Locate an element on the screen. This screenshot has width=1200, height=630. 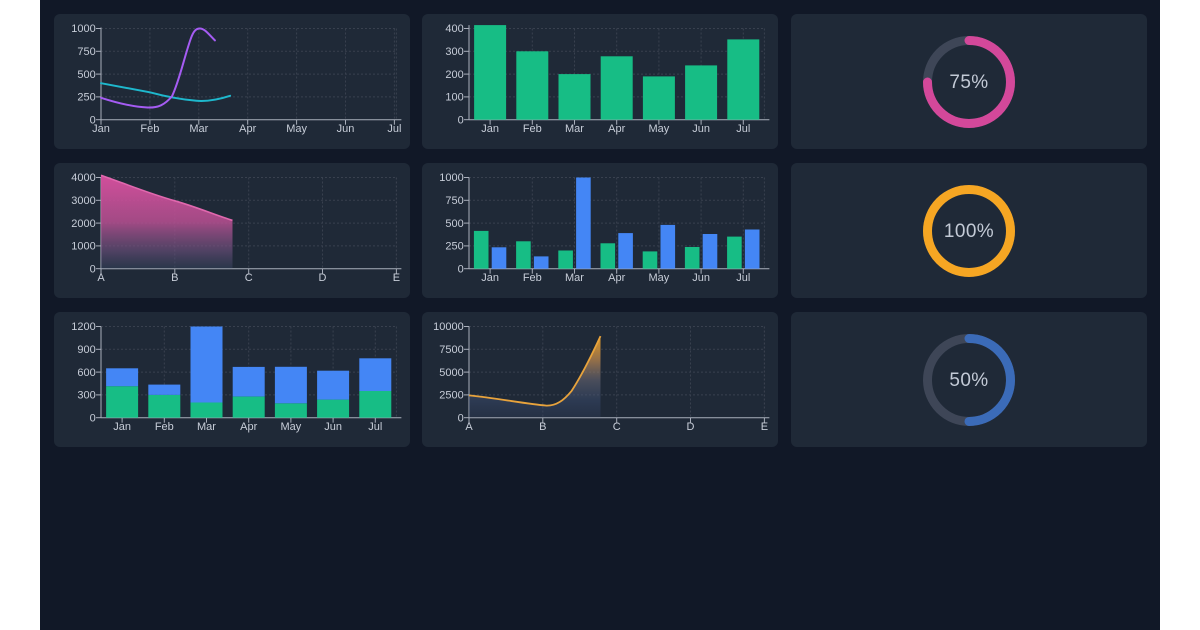
svg-text: 50% is located at coordinates (968, 380).